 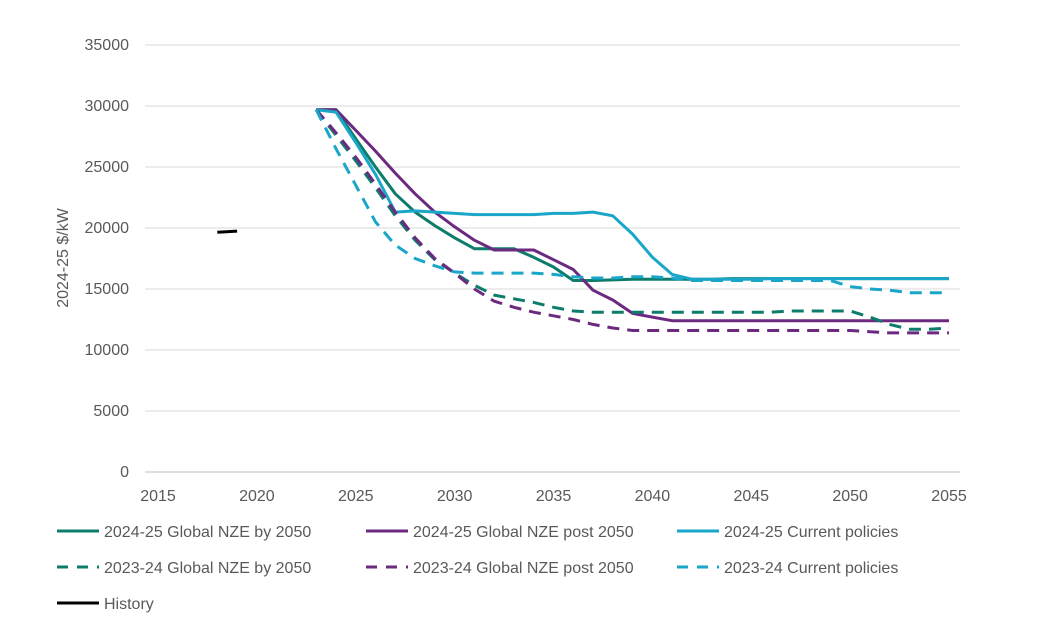 I want to click on legend-label: History, so click(x=129, y=604).